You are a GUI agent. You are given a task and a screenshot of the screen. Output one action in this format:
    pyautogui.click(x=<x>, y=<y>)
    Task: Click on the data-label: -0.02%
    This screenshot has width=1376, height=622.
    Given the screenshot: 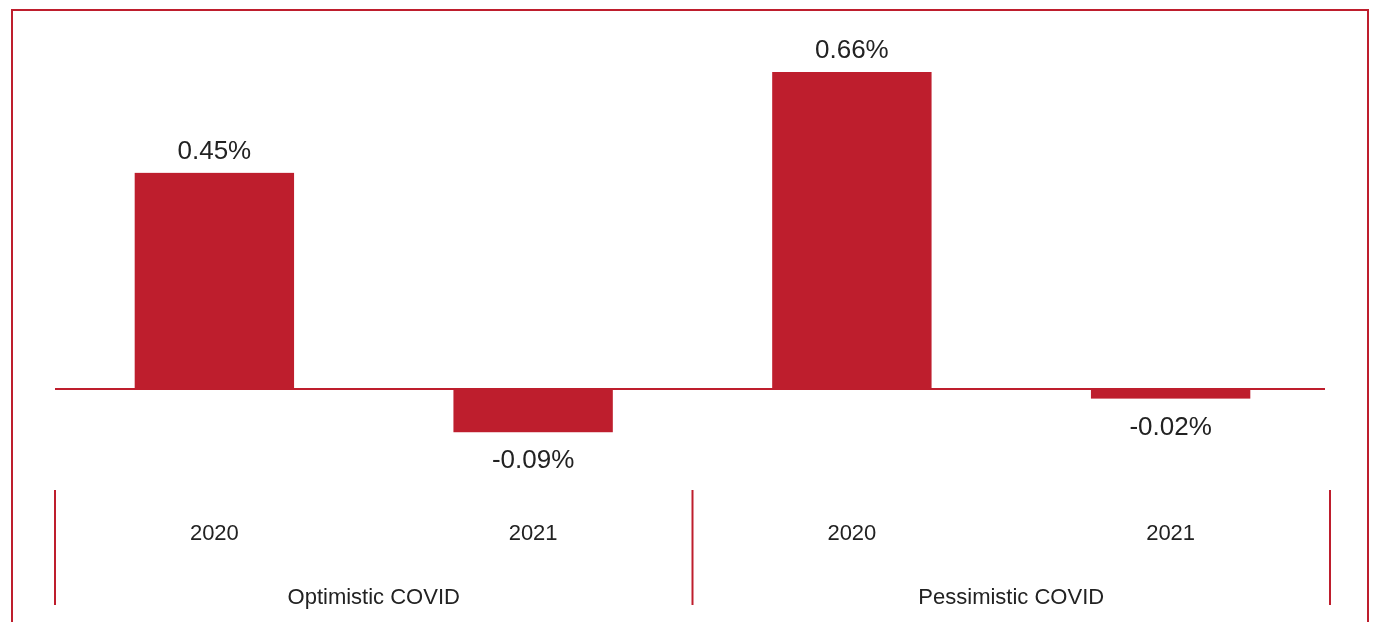 What is the action you would take?
    pyautogui.click(x=1170, y=425)
    